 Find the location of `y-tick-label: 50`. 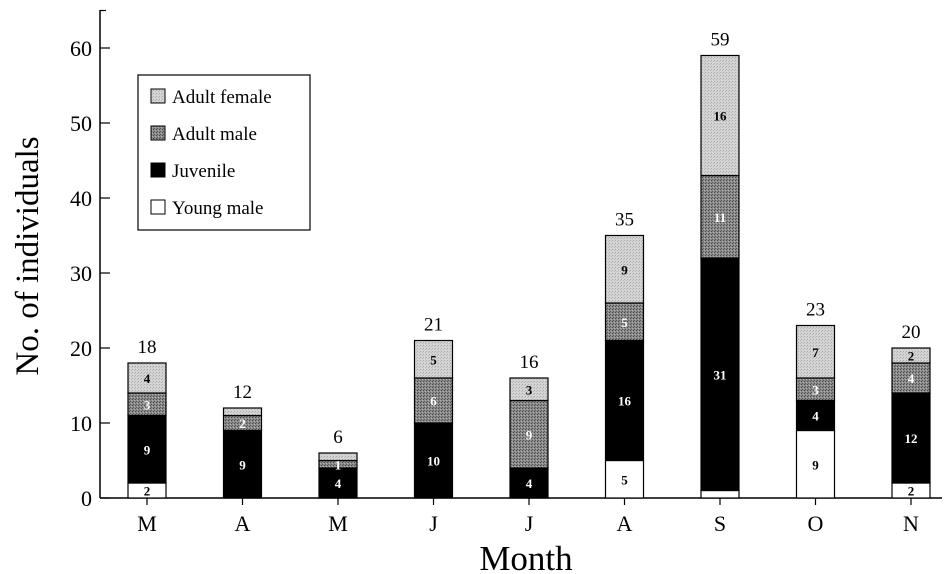

y-tick-label: 50 is located at coordinates (81, 123).